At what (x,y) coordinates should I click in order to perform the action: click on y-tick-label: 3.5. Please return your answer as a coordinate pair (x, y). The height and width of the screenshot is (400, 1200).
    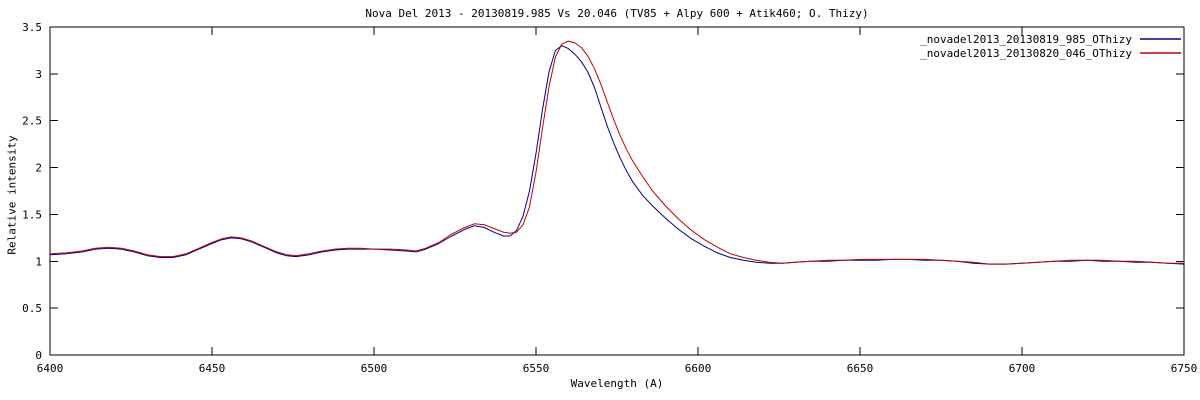
    Looking at the image, I should click on (32, 27).